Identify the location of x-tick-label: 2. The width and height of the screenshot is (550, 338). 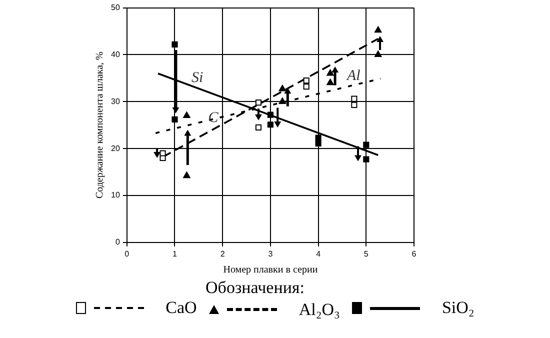
(223, 253).